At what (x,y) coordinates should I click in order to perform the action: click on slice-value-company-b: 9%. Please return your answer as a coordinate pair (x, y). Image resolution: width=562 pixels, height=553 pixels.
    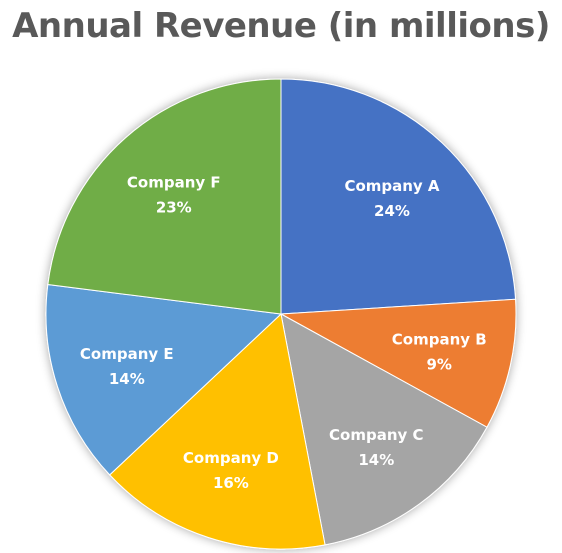
    Looking at the image, I should click on (439, 364).